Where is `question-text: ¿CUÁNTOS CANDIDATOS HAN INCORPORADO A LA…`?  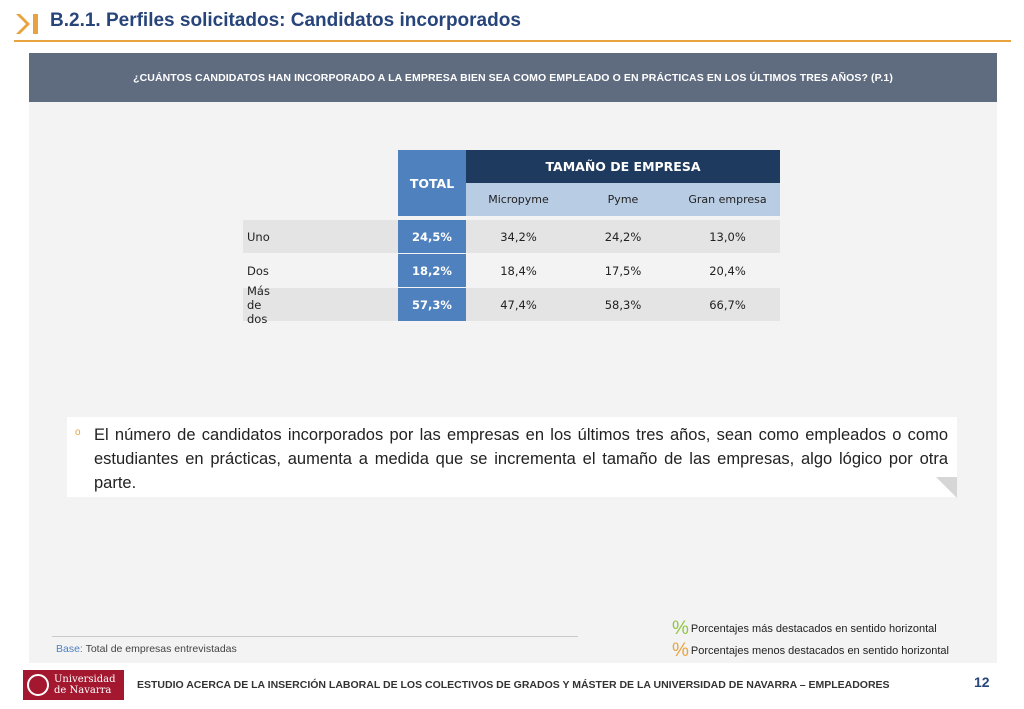
question-text: ¿CUÁNTOS CANDIDATOS HAN INCORPORADO A LA… is located at coordinates (513, 77).